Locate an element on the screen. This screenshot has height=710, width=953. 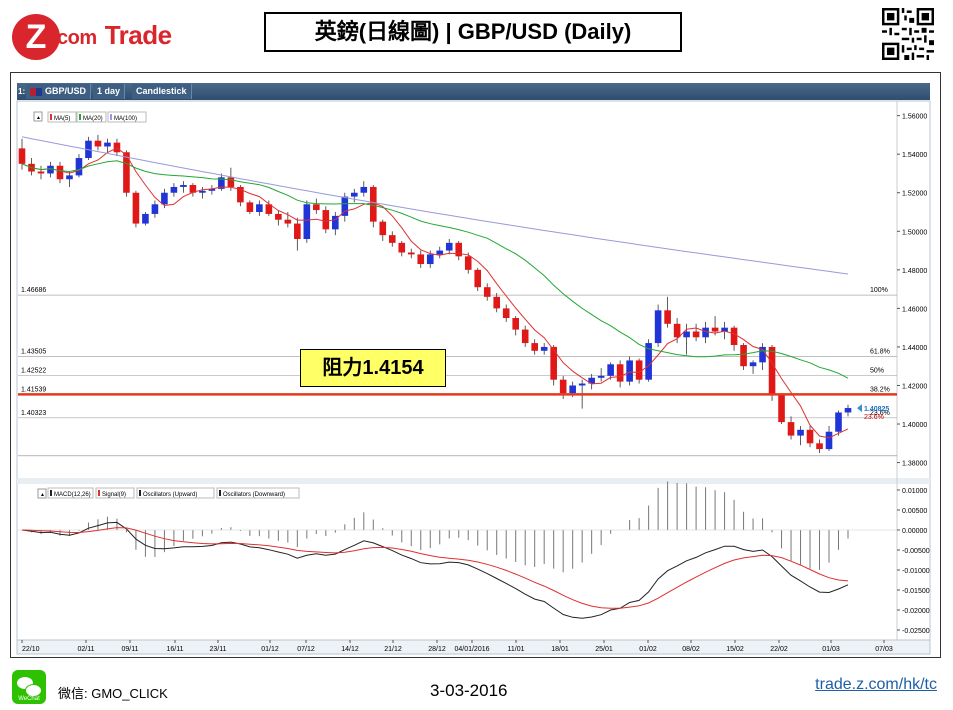
price-tick-label: 1.50000 is located at coordinates (914, 232).